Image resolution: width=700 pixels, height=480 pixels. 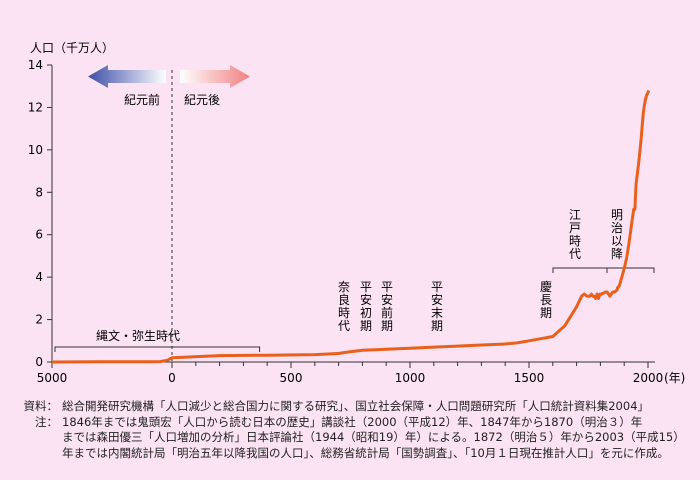 What do you see at coordinates (529, 378) in the screenshot?
I see `x-tick-label: 1500` at bounding box center [529, 378].